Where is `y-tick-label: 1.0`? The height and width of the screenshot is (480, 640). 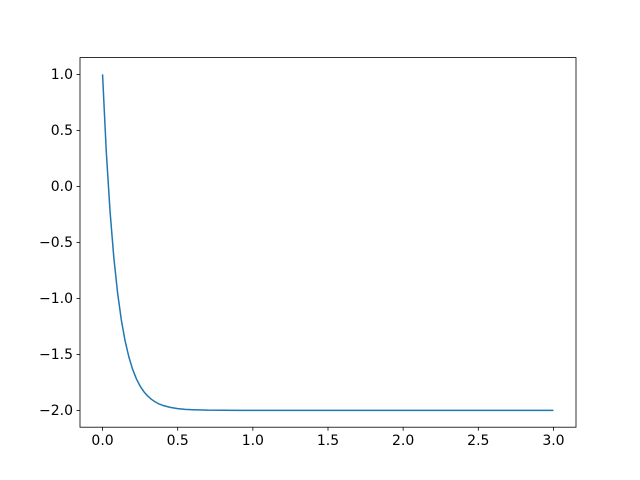
y-tick-label: 1.0 is located at coordinates (62, 75).